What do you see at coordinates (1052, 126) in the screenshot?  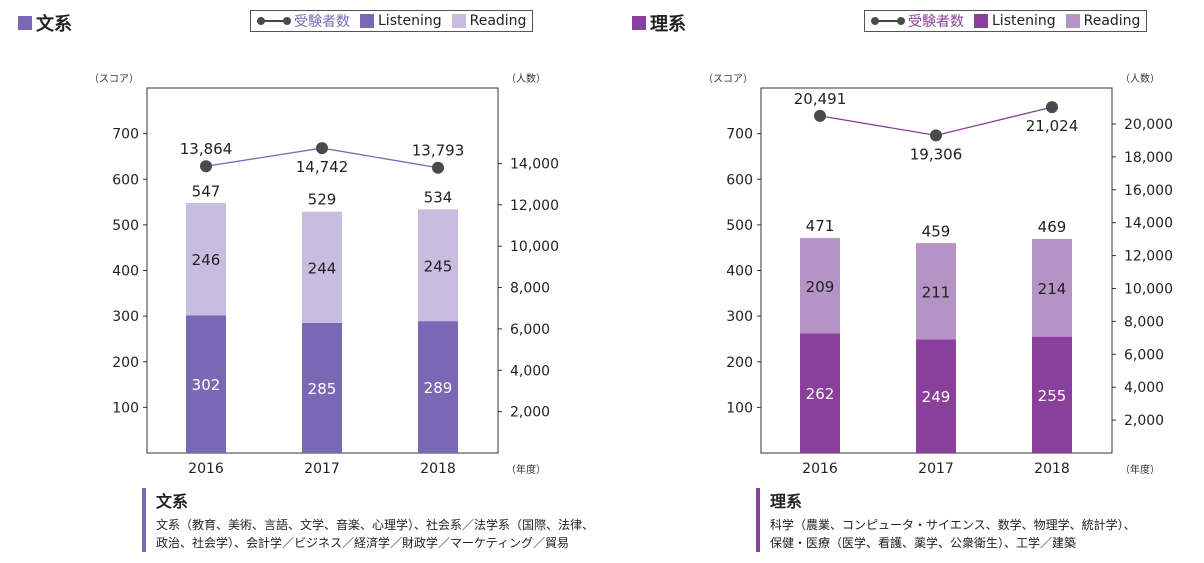 I see `participants-value-label: 21,024` at bounding box center [1052, 126].